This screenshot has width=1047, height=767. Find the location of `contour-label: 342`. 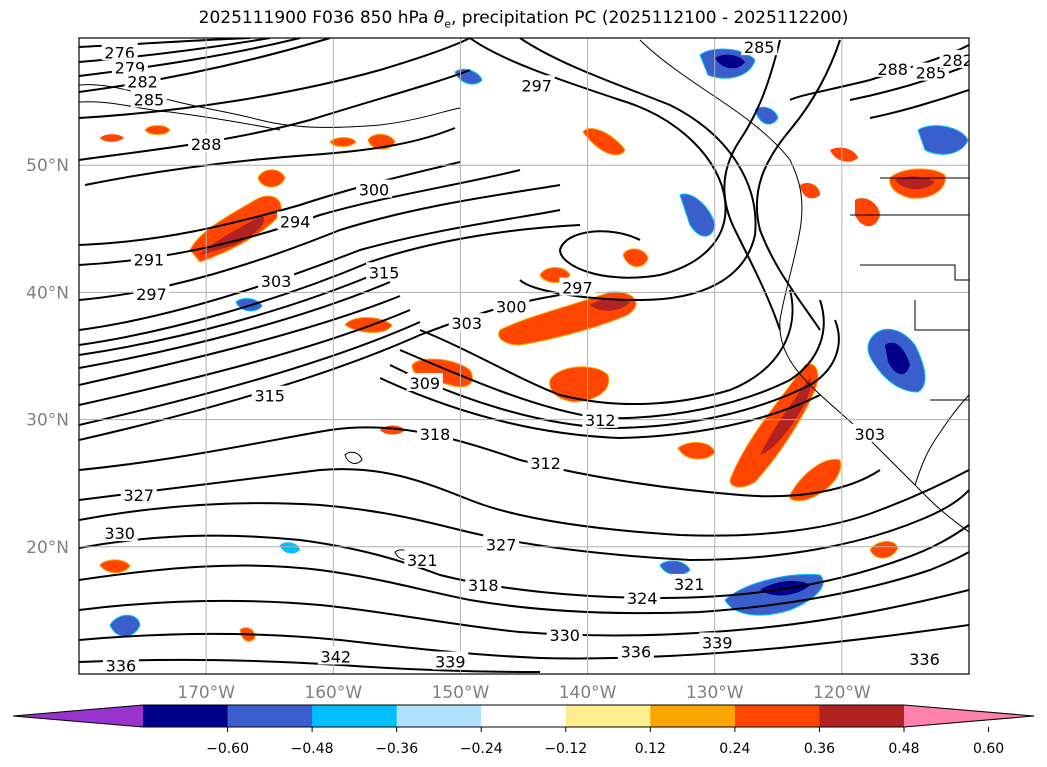

contour-label: 342 is located at coordinates (336, 656).